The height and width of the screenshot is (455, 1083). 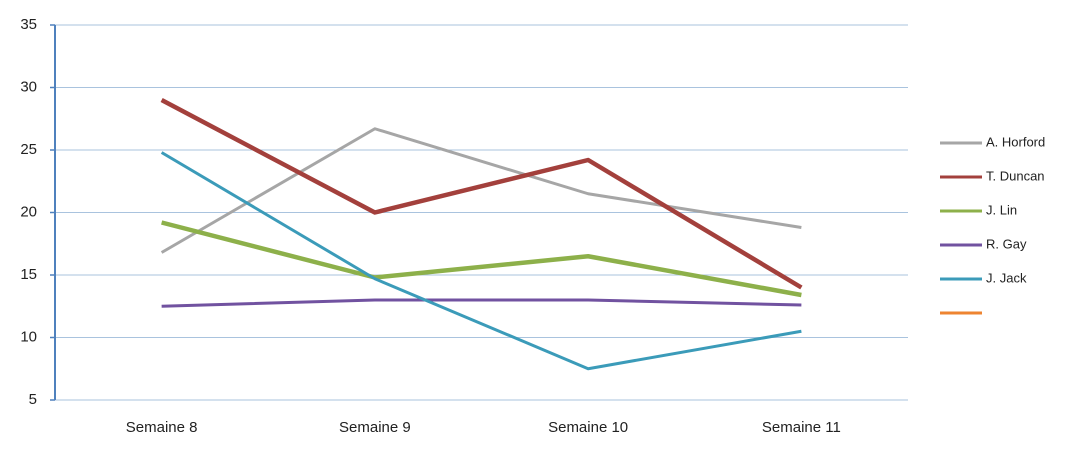 I want to click on legend-label: J. Jack, so click(x=1006, y=277).